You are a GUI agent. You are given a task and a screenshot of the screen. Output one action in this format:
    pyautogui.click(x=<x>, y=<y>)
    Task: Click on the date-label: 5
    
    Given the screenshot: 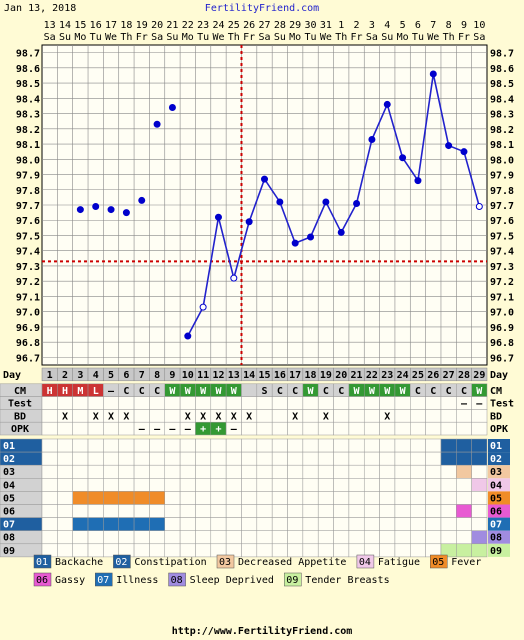 What is the action you would take?
    pyautogui.click(x=403, y=25)
    